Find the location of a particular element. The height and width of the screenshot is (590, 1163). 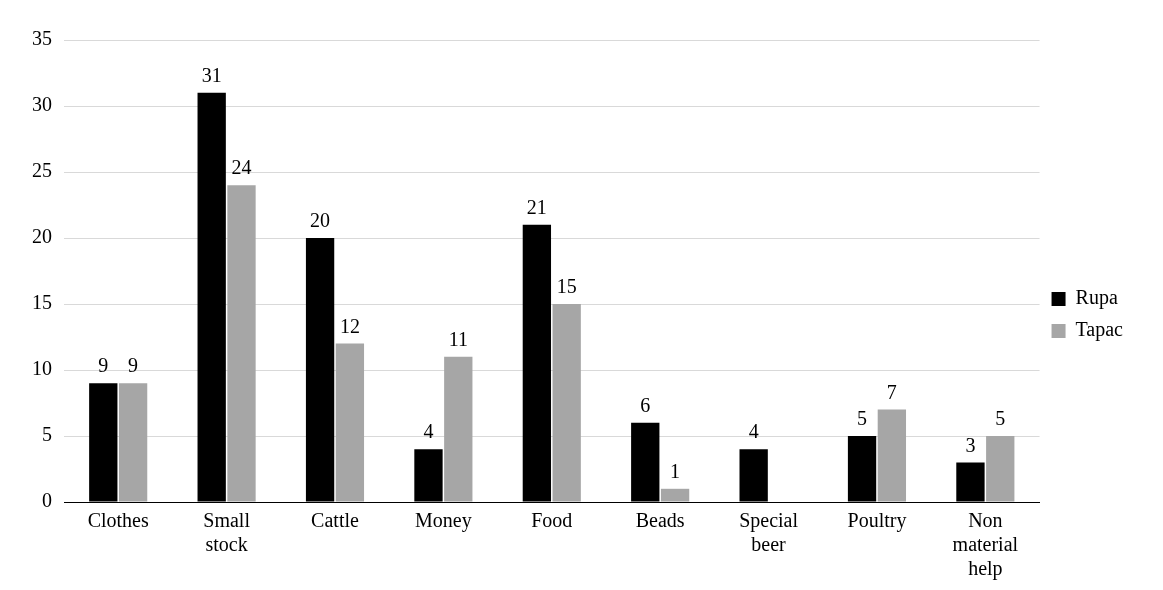

x-tick-label: Clothes is located at coordinates (118, 520).